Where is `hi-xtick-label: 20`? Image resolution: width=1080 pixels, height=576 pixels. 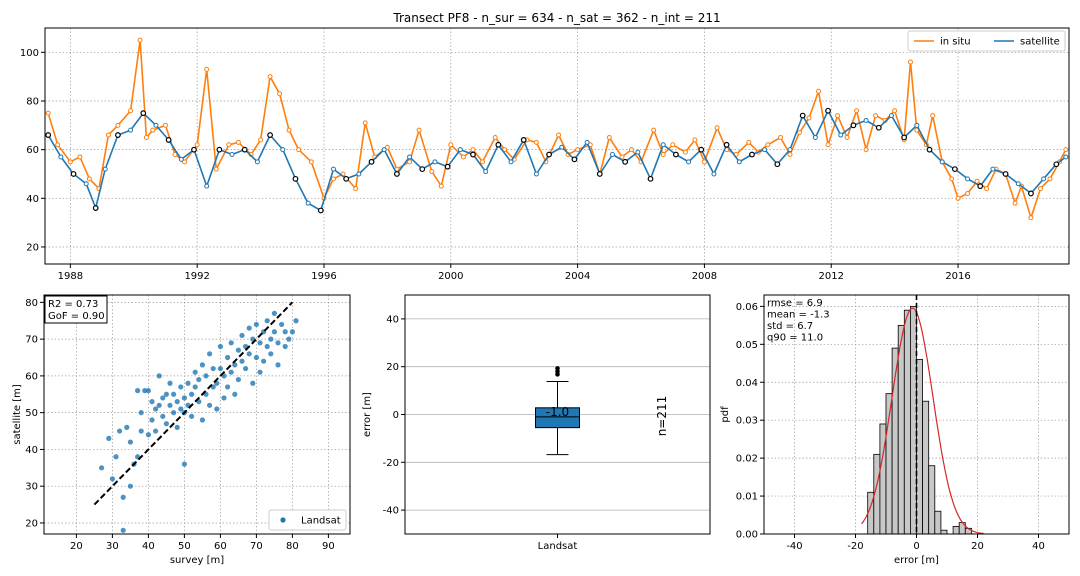
hi-xtick-label: 20 is located at coordinates (977, 546).